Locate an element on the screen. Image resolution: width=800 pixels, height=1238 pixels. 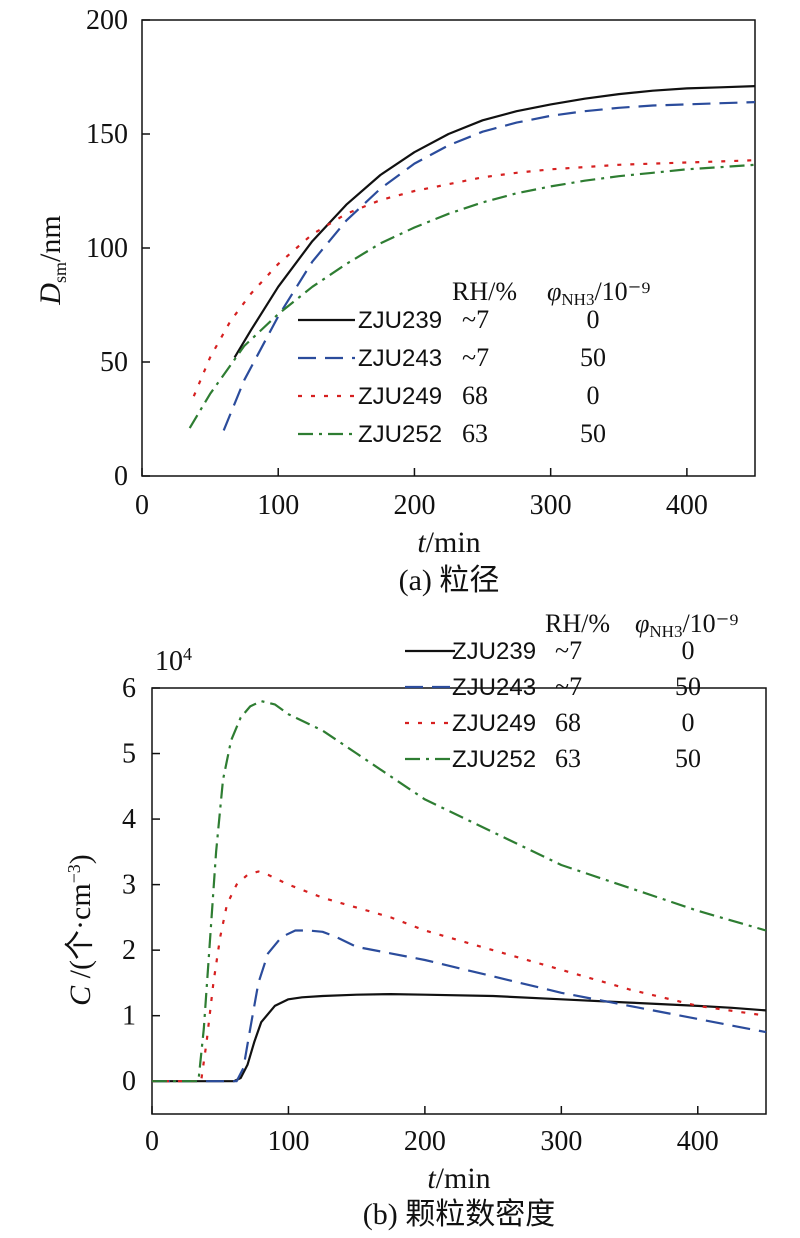
series-line-zju243 is located at coordinates (459, 1006).